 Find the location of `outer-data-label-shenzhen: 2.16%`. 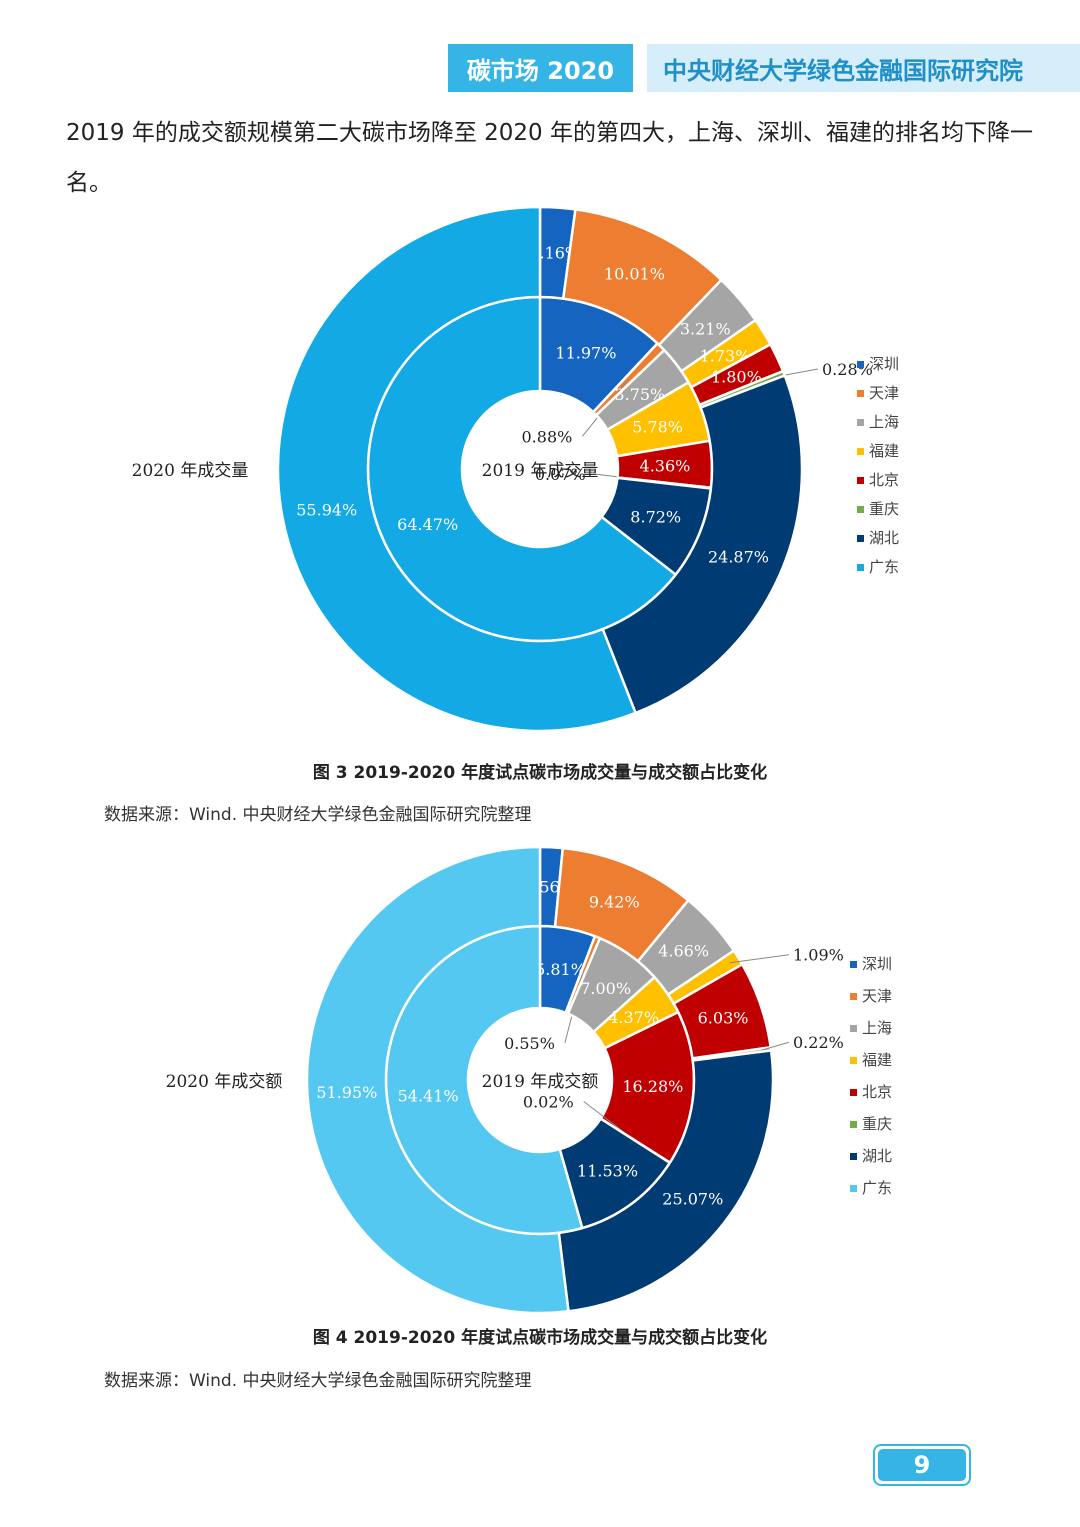

outer-data-label-shenzhen: 2.16% is located at coordinates (554, 252).